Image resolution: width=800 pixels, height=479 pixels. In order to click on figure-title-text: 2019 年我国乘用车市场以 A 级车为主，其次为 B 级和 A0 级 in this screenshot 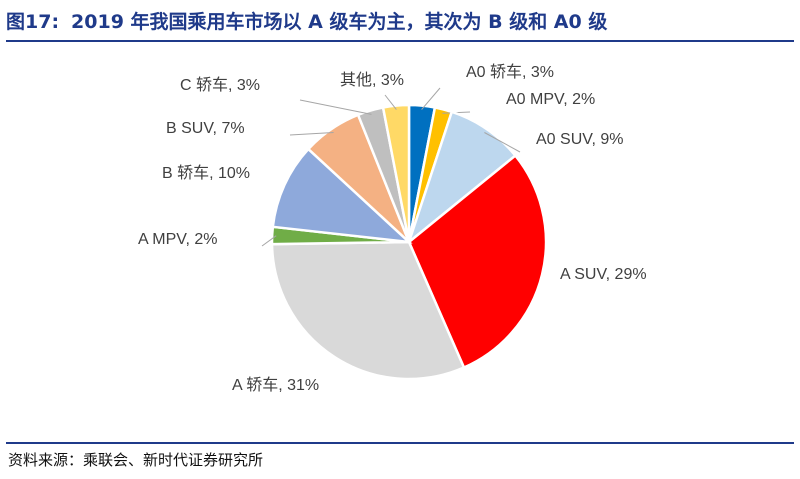, I will do `click(339, 22)`.